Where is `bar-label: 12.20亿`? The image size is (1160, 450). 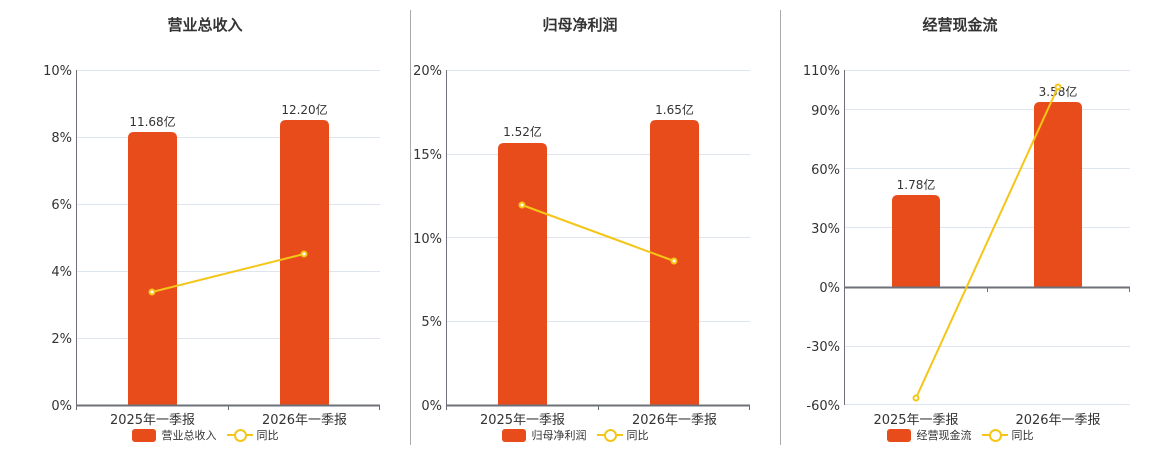 bar-label: 12.20亿 is located at coordinates (304, 109).